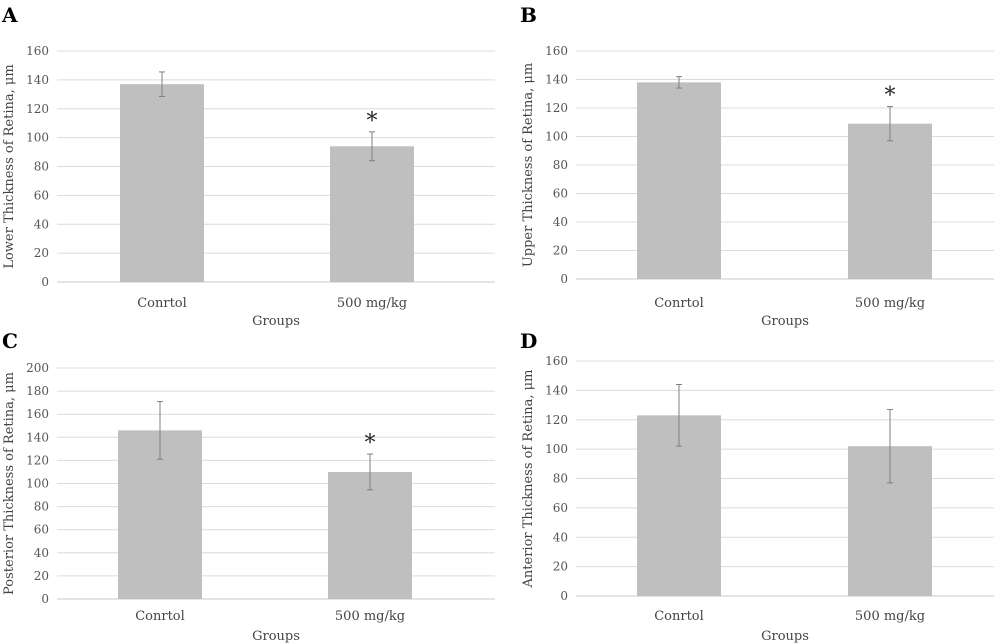 Image resolution: width=1000 pixels, height=643 pixels. What do you see at coordinates (528, 479) in the screenshot?
I see `y-axis-title: Anterior Thickness of Retina, μm` at bounding box center [528, 479].